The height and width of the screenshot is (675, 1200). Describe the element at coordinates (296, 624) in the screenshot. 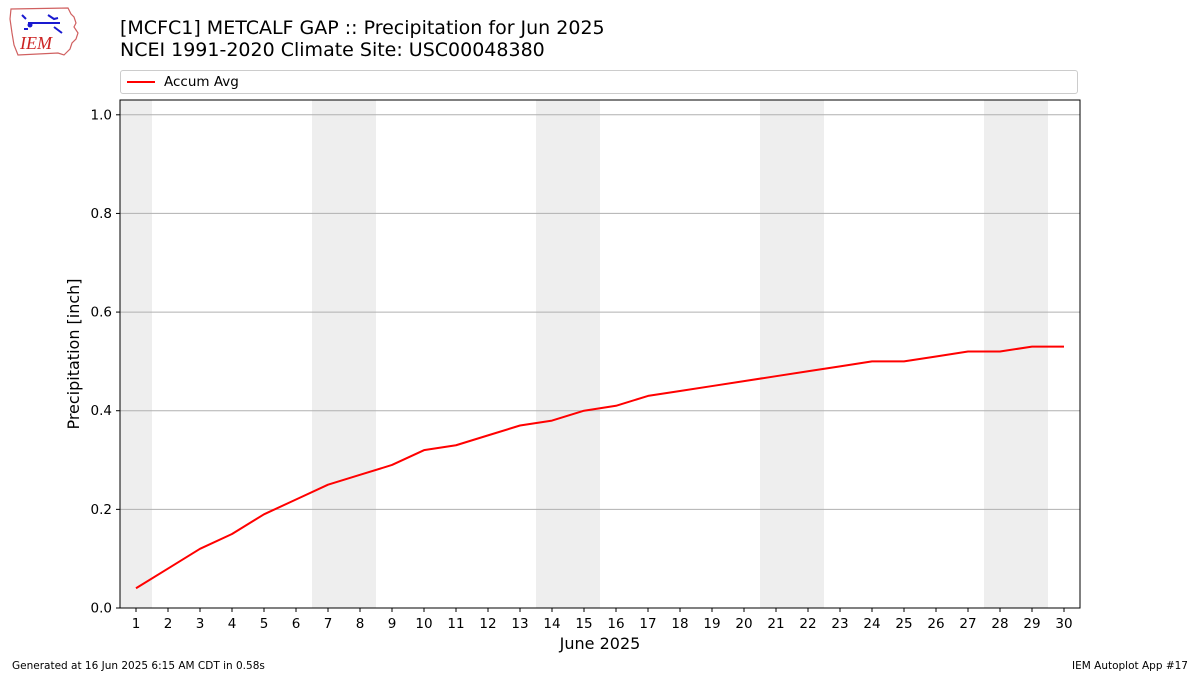

I see `x-tick-label: 6` at that location.